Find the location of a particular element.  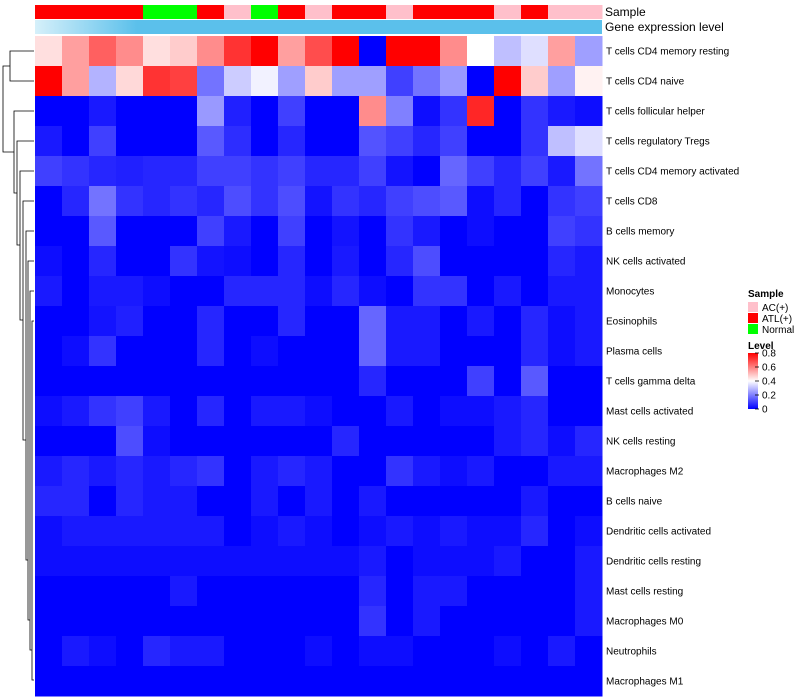

expression-track-label: Gene expression level is located at coordinates (664, 27).